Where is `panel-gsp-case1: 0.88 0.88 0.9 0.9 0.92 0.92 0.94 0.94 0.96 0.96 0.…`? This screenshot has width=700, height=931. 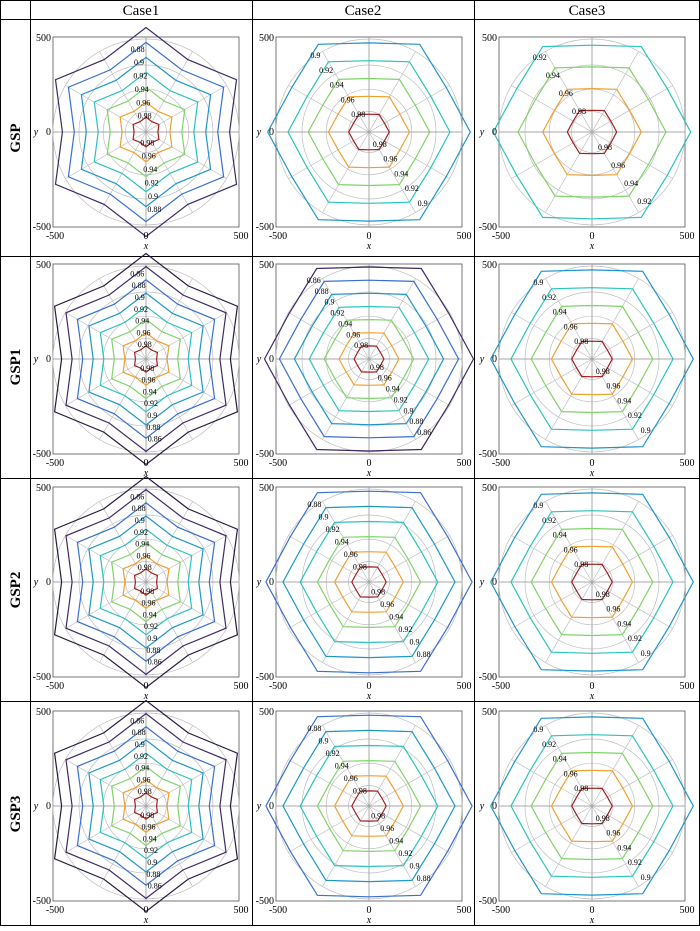
panel-gsp-case1: 0.88 0.88 0.9 0.9 0.92 0.92 0.94 0.94 0.96 0.96 0.… is located at coordinates (141, 139).